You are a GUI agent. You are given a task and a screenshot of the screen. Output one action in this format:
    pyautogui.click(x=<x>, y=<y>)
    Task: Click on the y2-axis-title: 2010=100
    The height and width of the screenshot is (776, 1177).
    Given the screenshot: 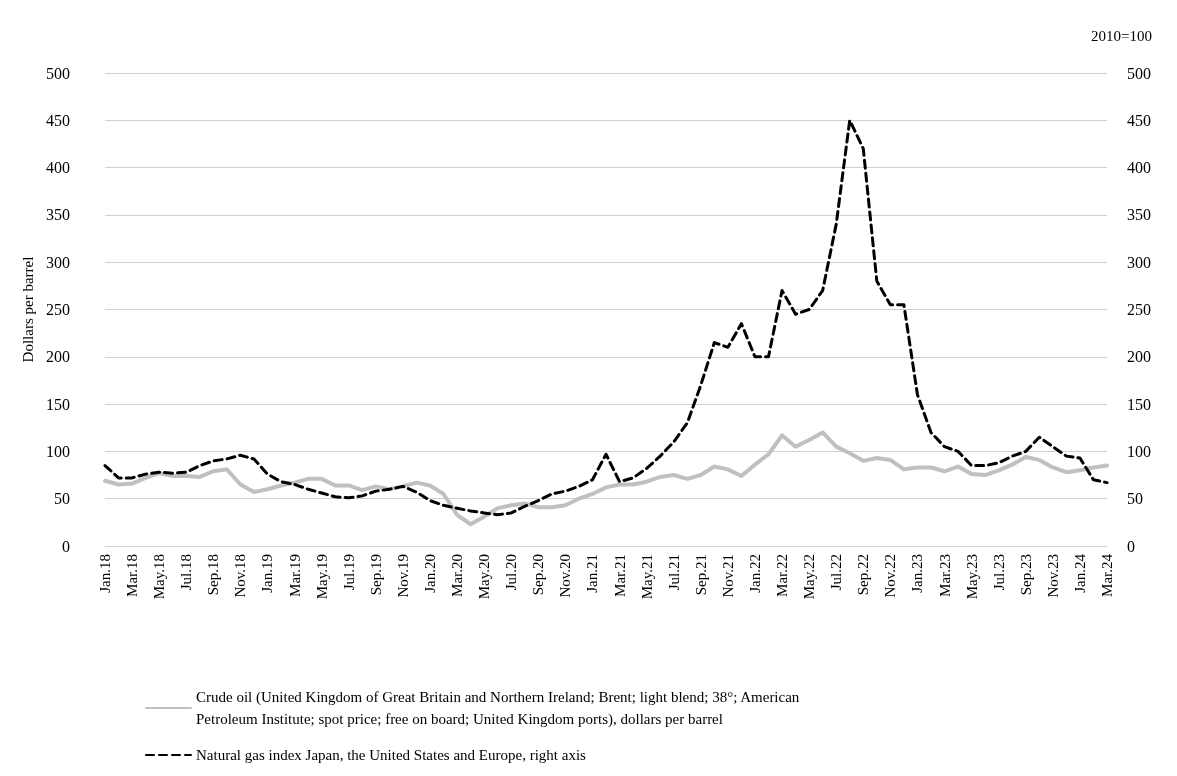 What is the action you would take?
    pyautogui.click(x=1121, y=35)
    